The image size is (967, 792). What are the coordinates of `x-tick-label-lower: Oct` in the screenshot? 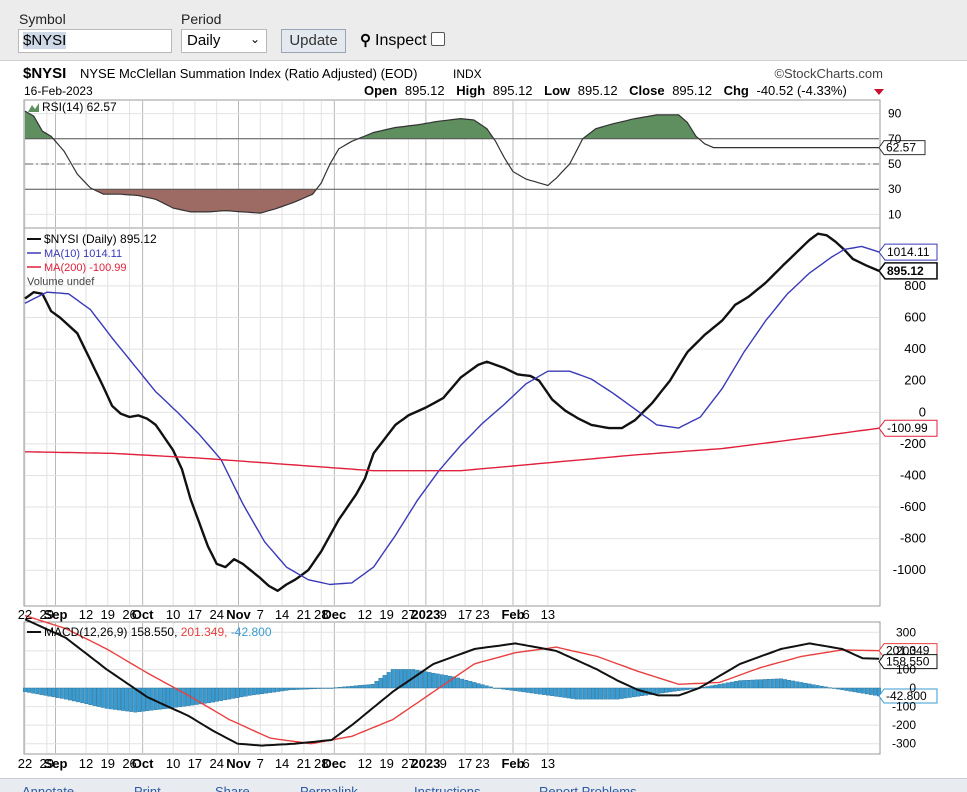 It's located at (143, 763).